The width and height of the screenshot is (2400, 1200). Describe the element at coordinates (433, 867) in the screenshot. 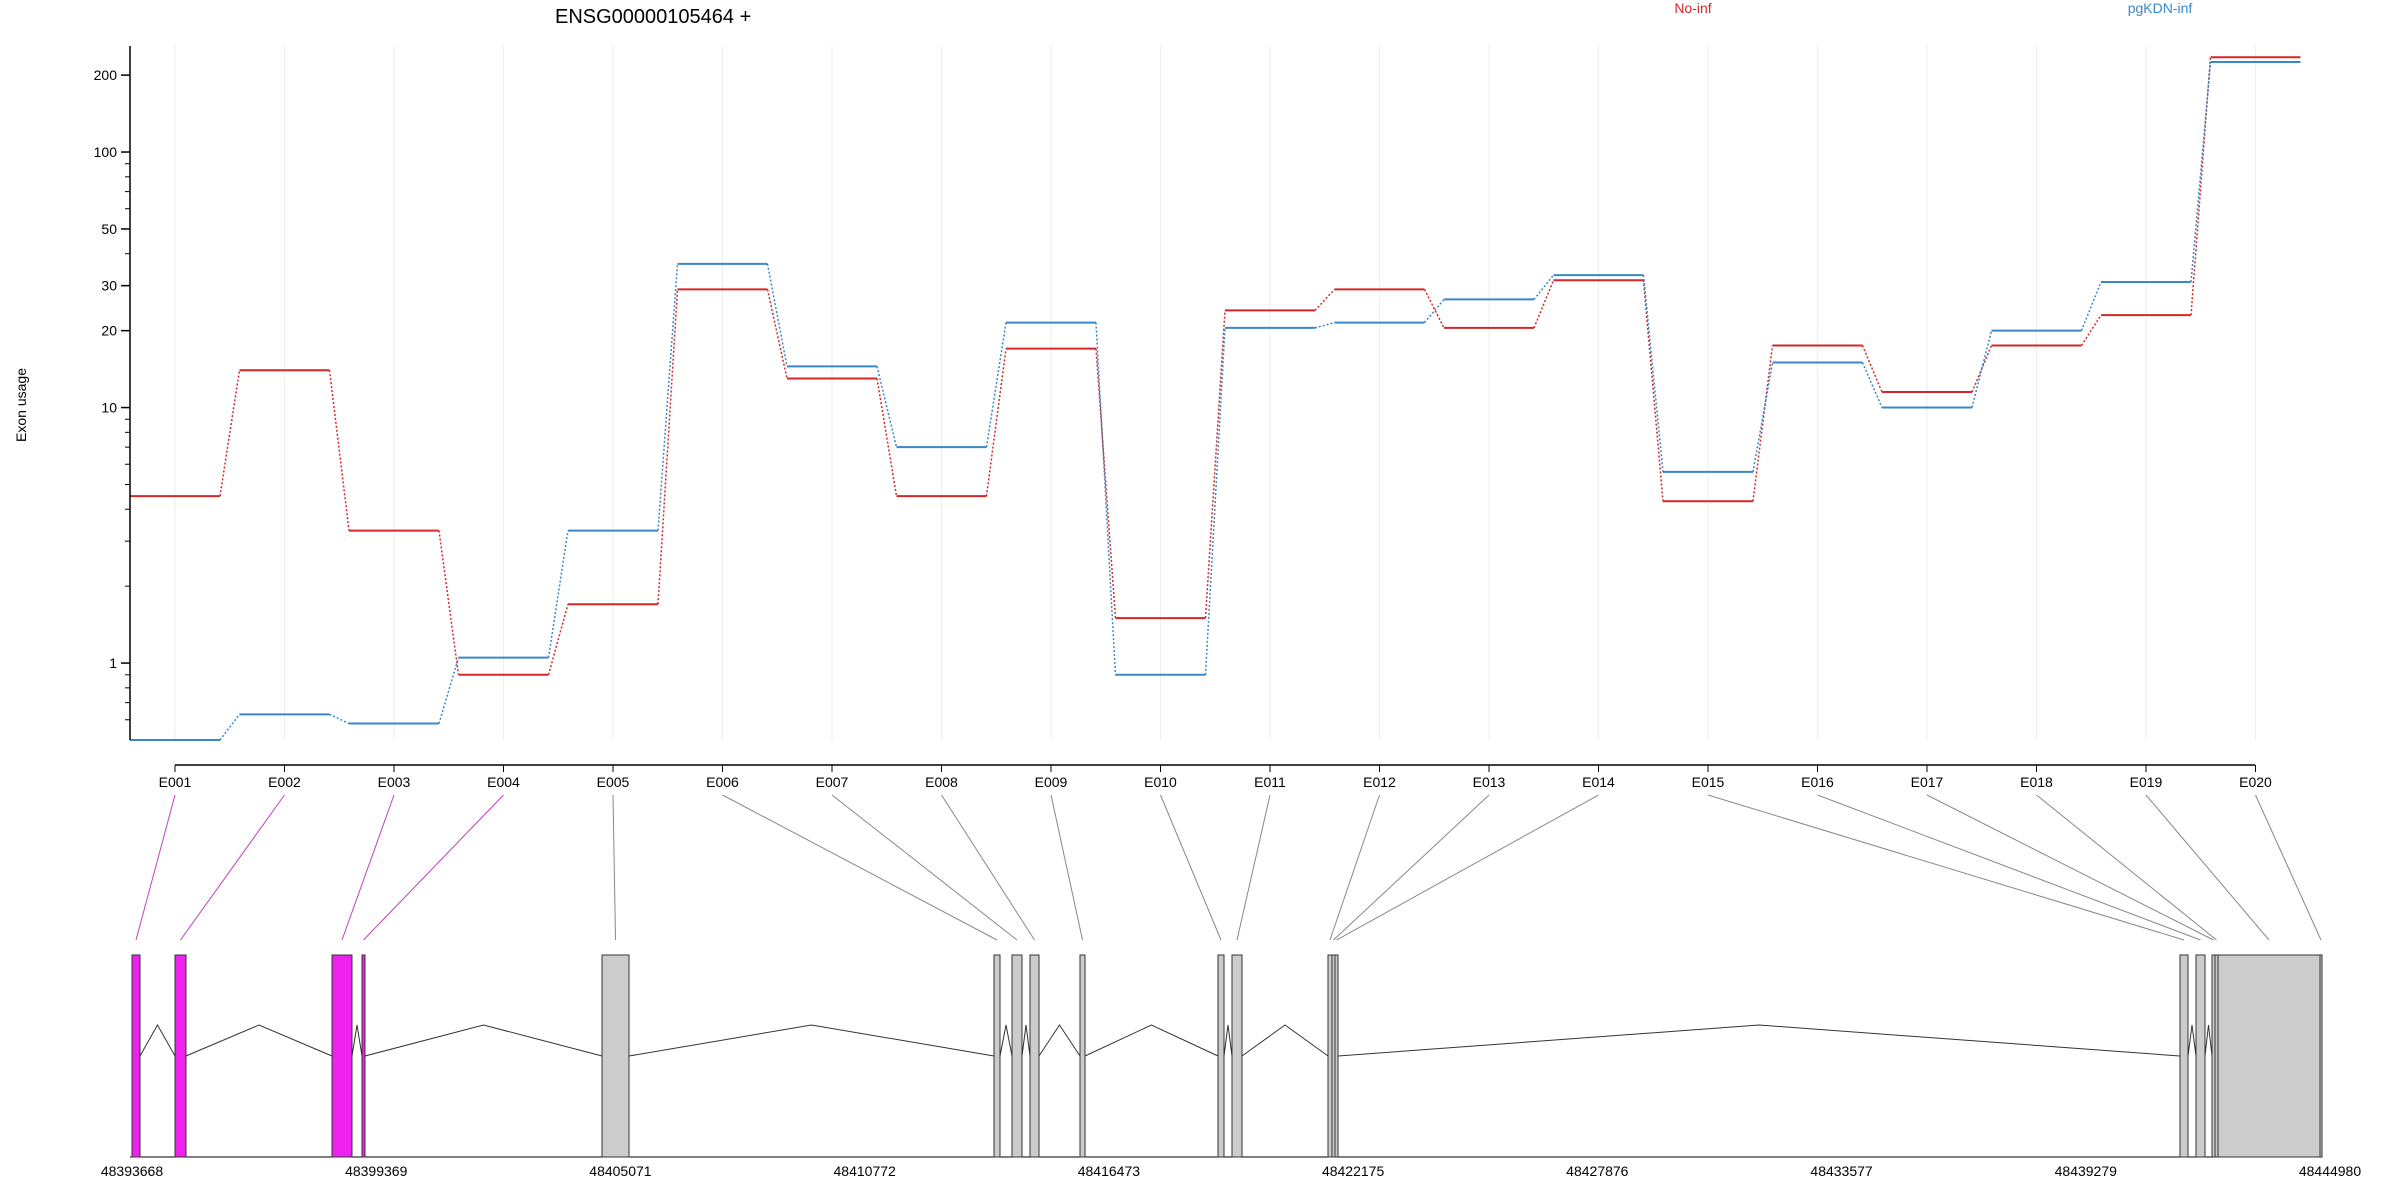

I see `connector-e004` at that location.